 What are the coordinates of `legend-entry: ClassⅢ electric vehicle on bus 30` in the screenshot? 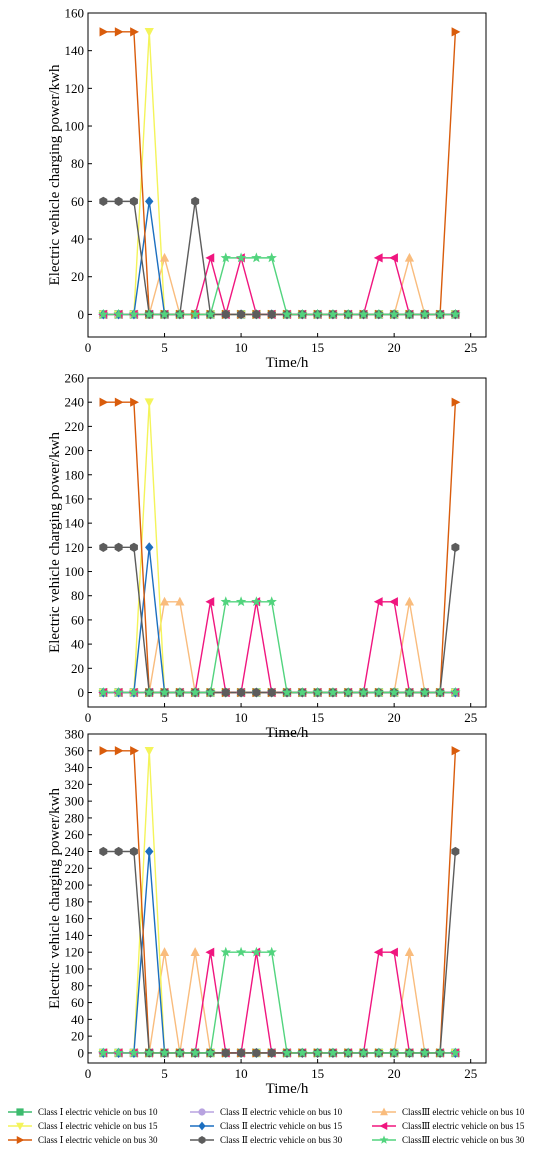 It's located at (448, 1140).